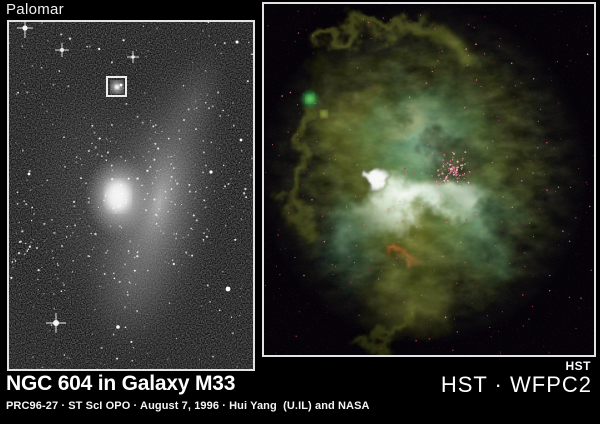 This screenshot has height=424, width=600. Describe the element at coordinates (313, 103) in the screenshot. I see `green-blob` at that location.